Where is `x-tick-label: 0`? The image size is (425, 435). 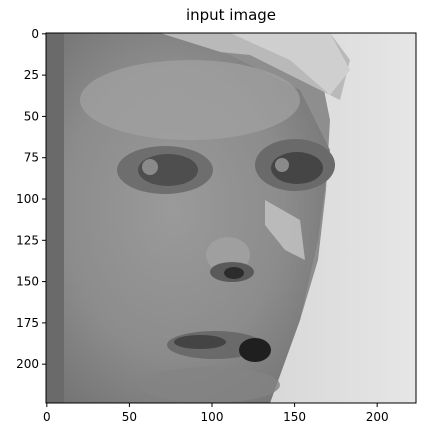 x-tick-label: 0 is located at coordinates (47, 417).